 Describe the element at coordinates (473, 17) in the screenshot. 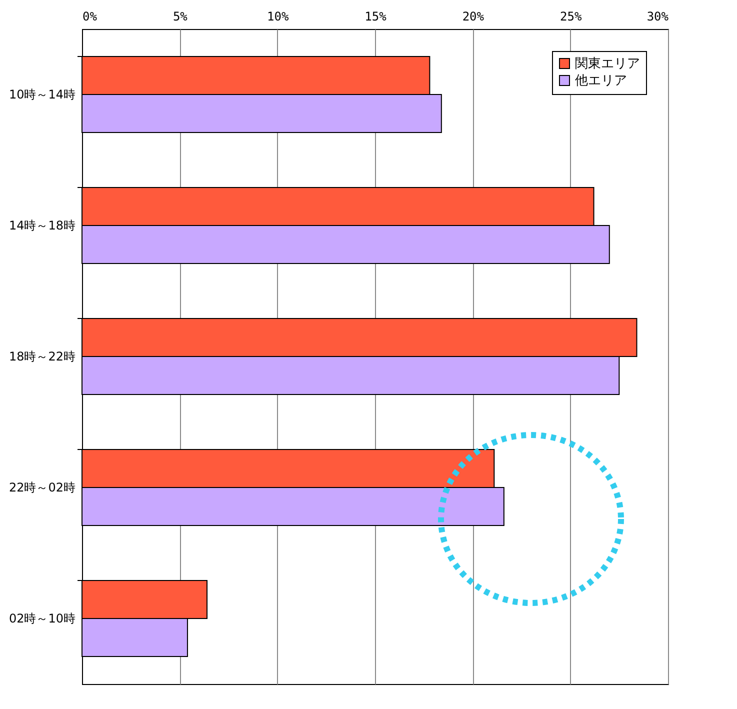

I see `x-tick-label: 20%` at that location.